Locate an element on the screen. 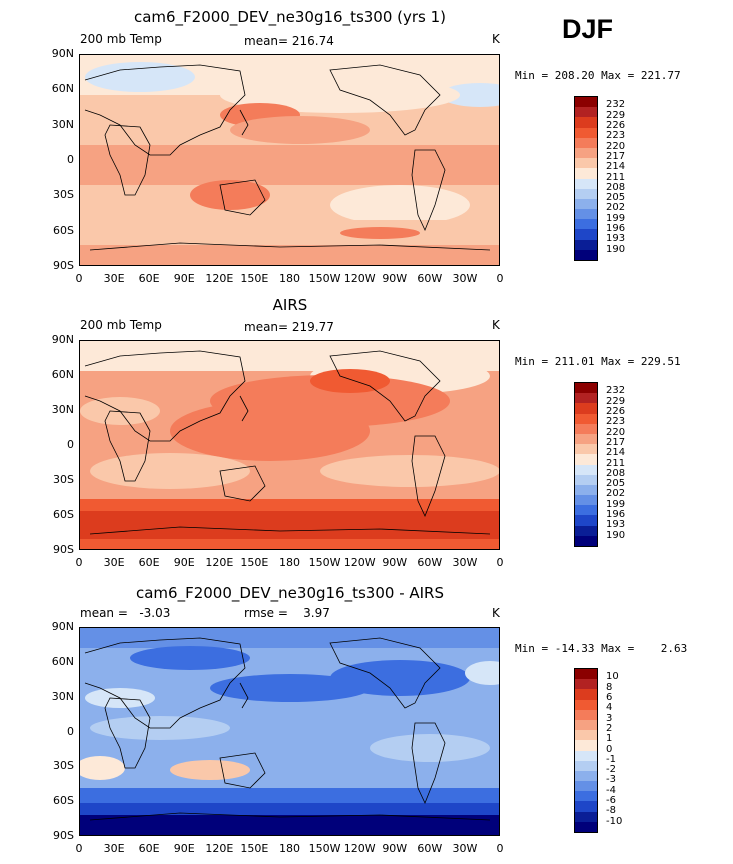 This screenshot has width=733, height=864. colorbar-label: 214 is located at coordinates (616, 167).